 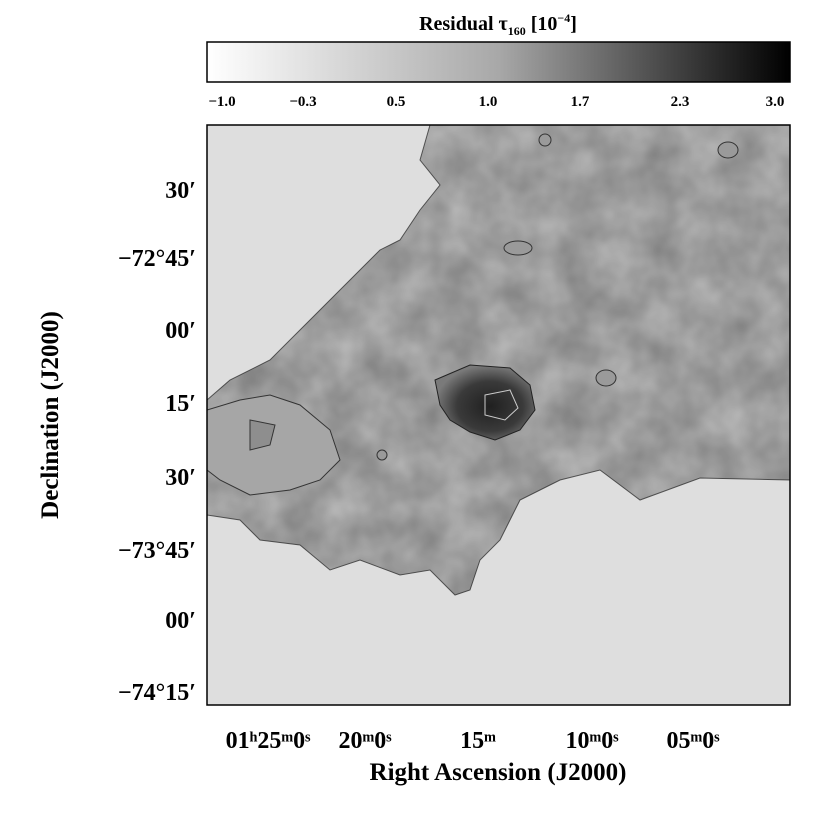 What do you see at coordinates (157, 693) in the screenshot?
I see `y-tick-label: −74°15′` at bounding box center [157, 693].